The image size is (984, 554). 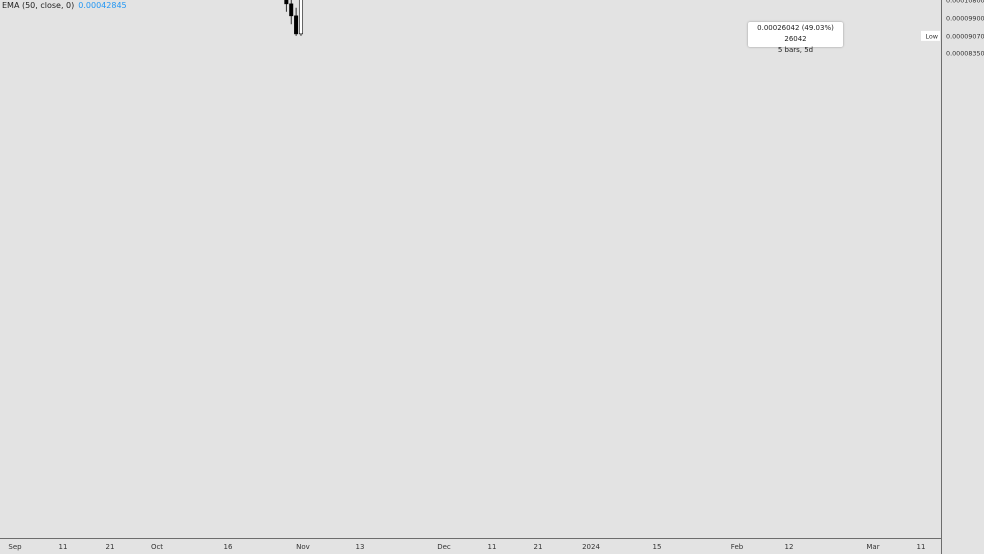 What do you see at coordinates (157, 547) in the screenshot?
I see `x-axis-label: Oct` at bounding box center [157, 547].